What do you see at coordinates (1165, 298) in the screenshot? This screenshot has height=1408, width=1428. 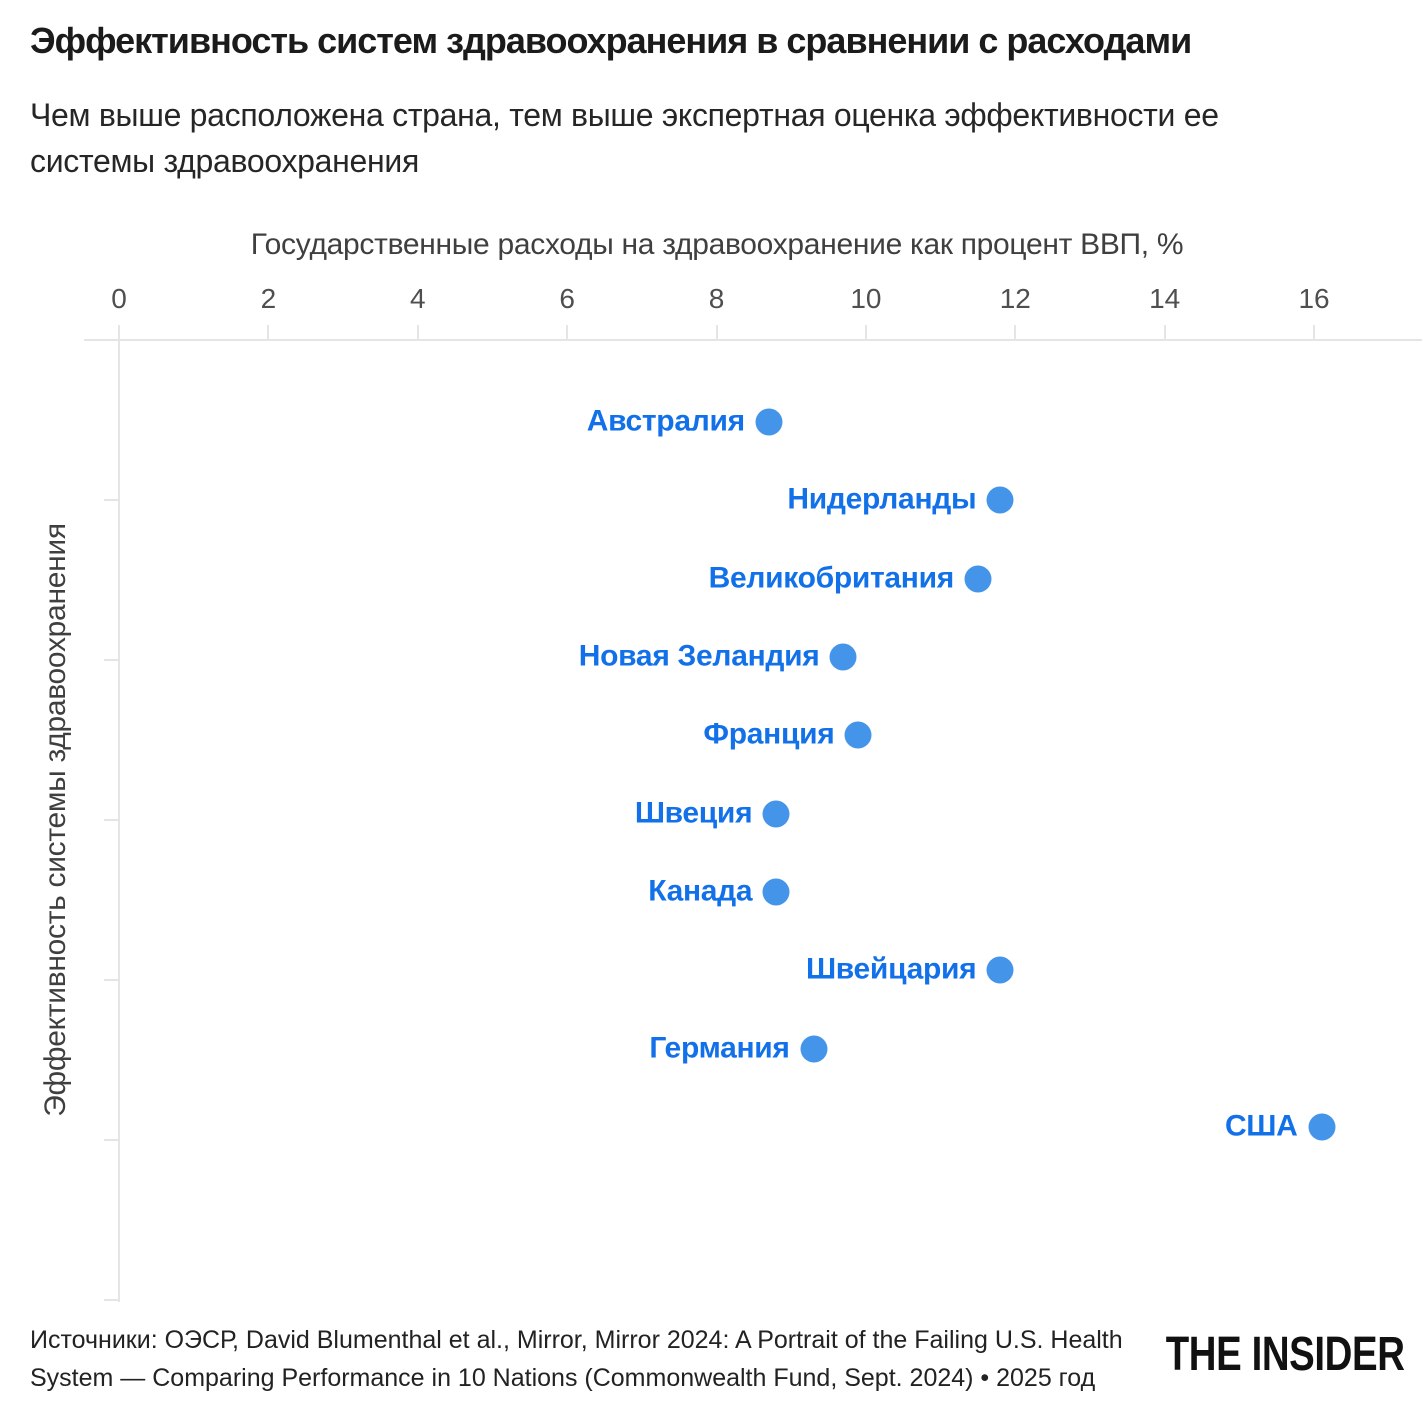 I see `x-tick-label: 14` at bounding box center [1165, 298].